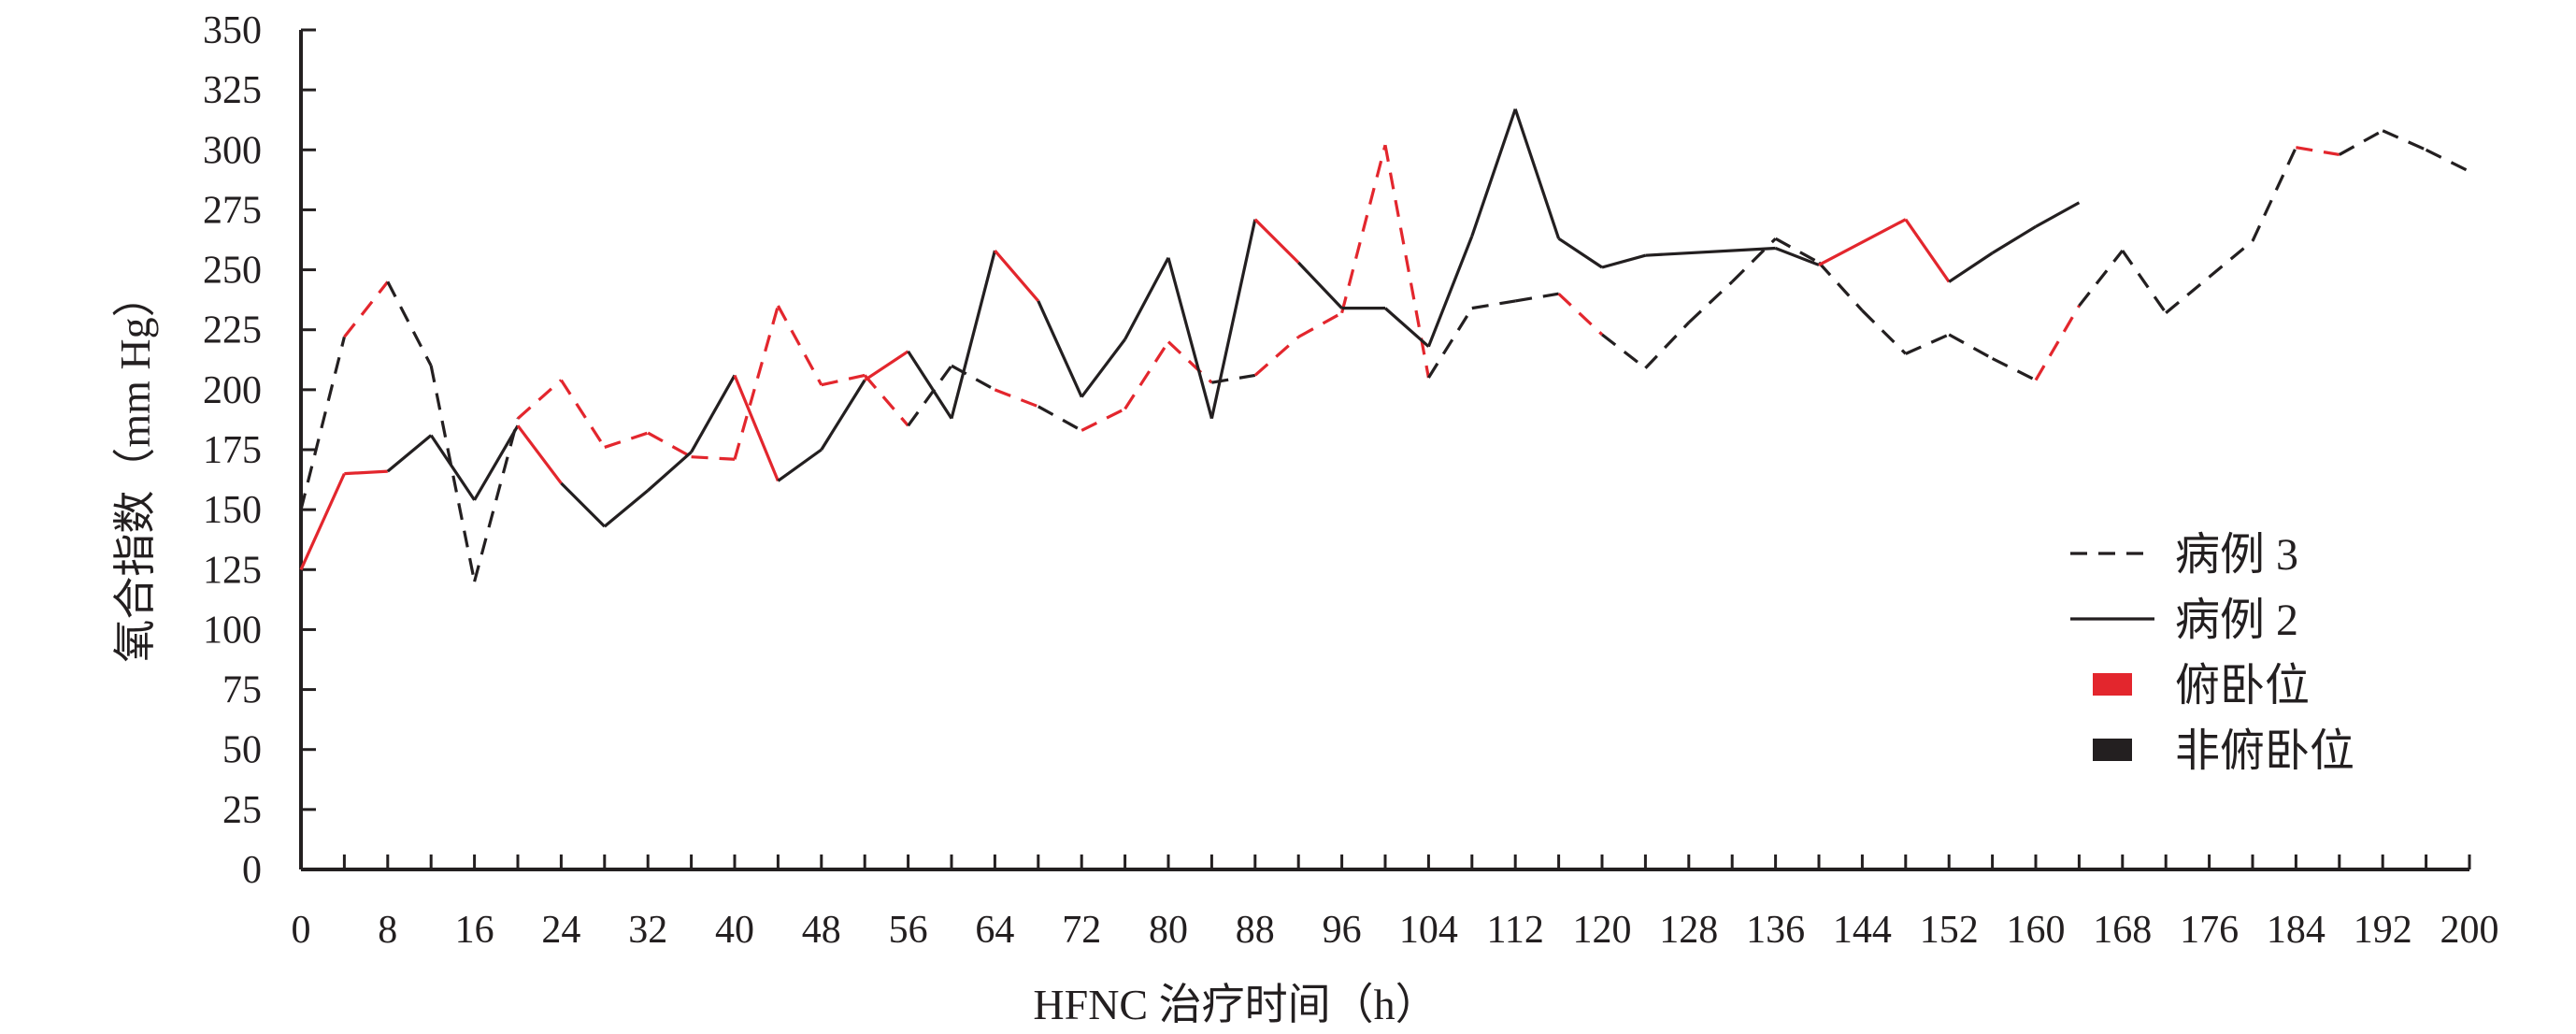  Describe the element at coordinates (232, 570) in the screenshot. I see `y-tick-label: 125` at that location.